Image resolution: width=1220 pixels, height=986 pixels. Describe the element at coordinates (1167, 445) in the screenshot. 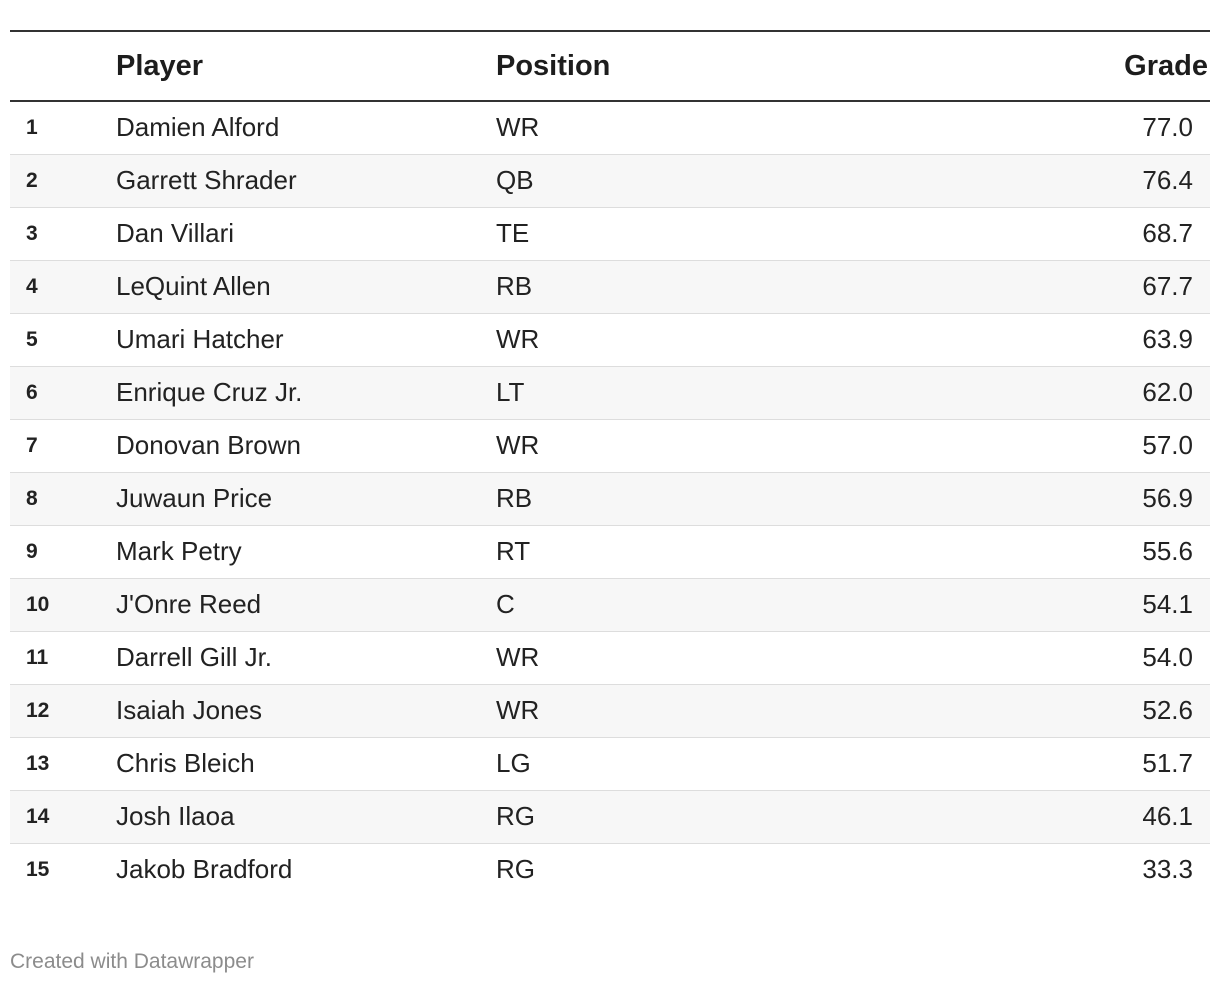

I see `grade-cell: 57.0` at that location.